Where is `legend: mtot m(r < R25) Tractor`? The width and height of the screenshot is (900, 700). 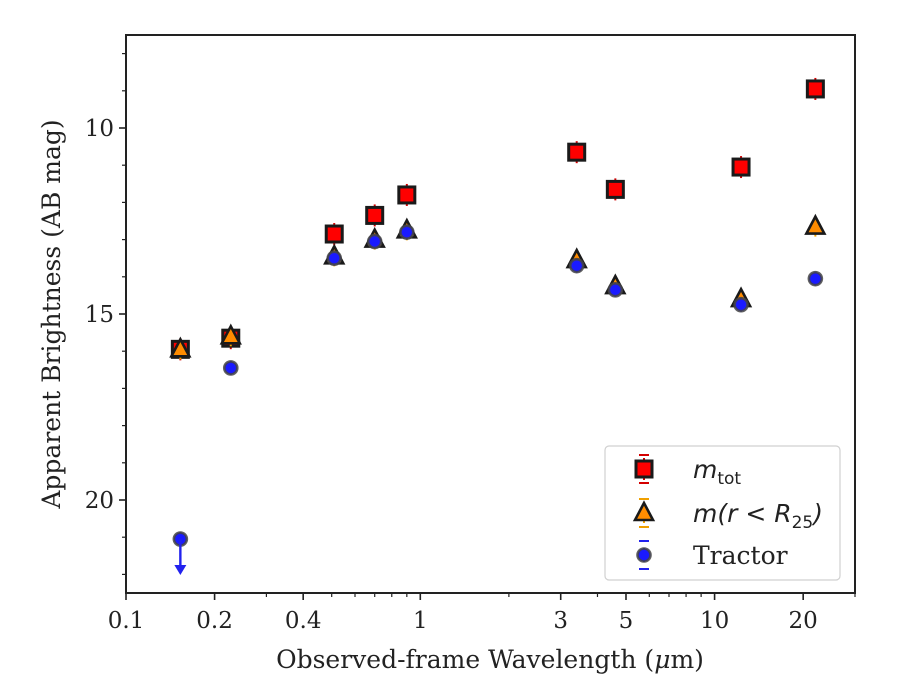
legend: mtot m(r < R25) Tractor is located at coordinates (722, 513).